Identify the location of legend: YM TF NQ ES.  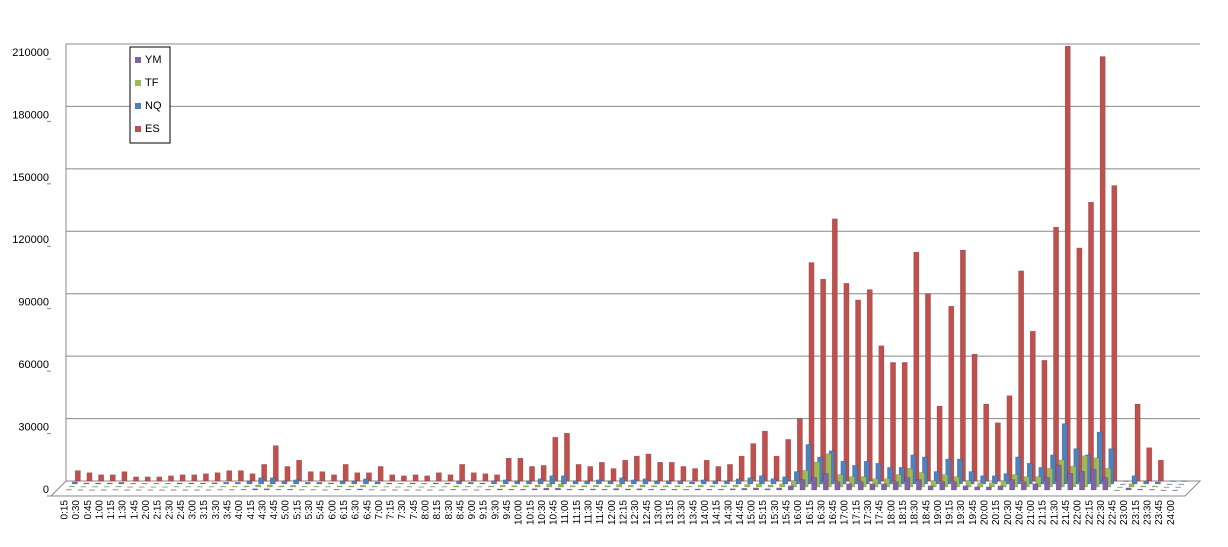
(150, 95).